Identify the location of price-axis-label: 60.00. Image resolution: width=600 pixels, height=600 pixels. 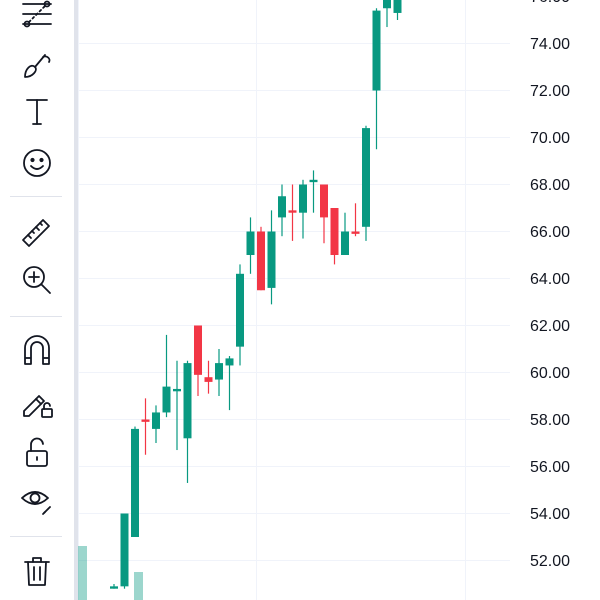
(550, 373).